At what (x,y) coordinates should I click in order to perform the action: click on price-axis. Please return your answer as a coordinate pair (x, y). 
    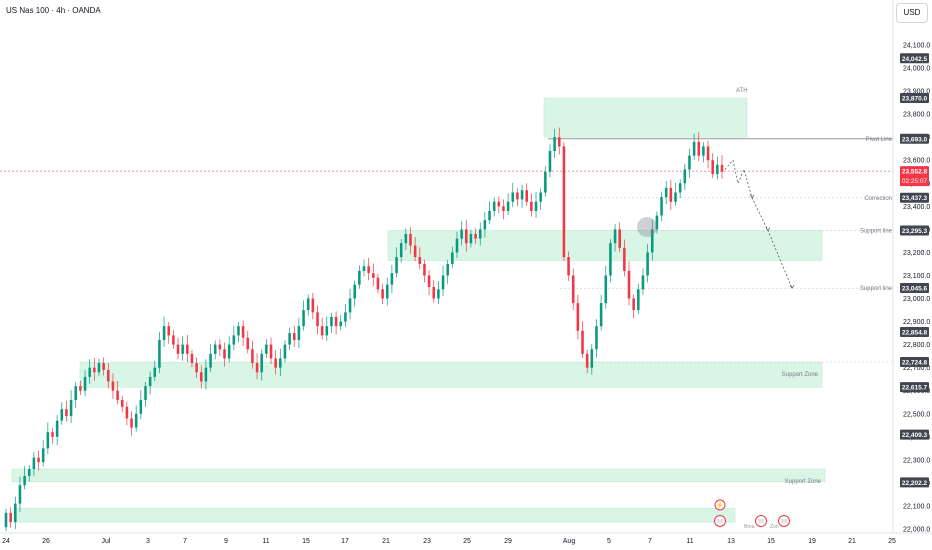
    Looking at the image, I should click on (912, 275).